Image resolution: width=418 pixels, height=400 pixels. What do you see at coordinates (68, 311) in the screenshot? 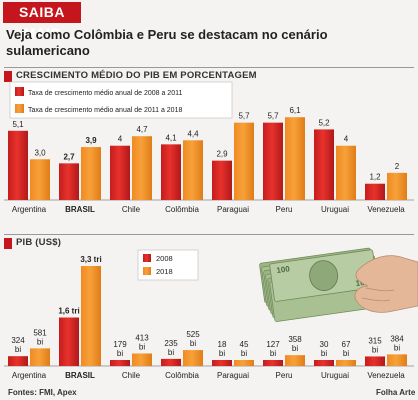
I see `value-label: 1,6 tri` at bounding box center [68, 311].